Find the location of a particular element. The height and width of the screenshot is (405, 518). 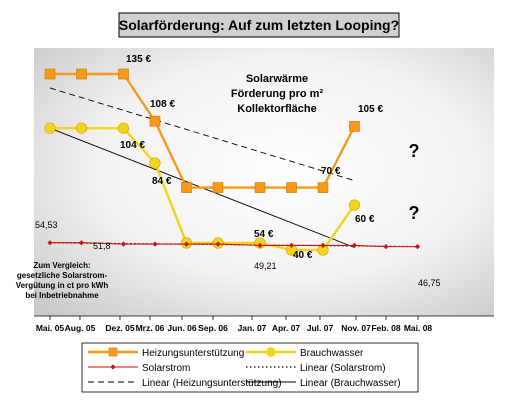

chart-title: Solarförderung: Auf zum letzten Looping? is located at coordinates (259, 25).